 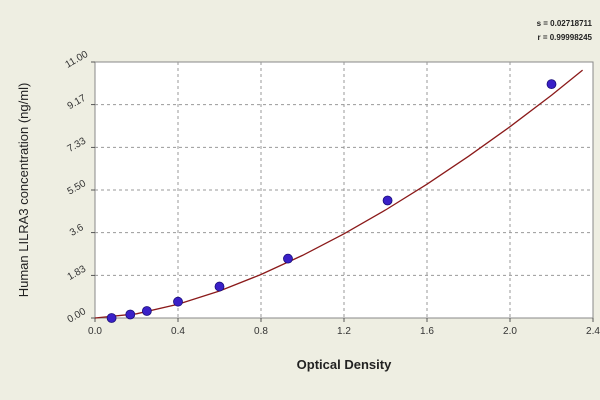 What do you see at coordinates (77, 102) in the screenshot?
I see `y-tick-label: 9.17` at bounding box center [77, 102].